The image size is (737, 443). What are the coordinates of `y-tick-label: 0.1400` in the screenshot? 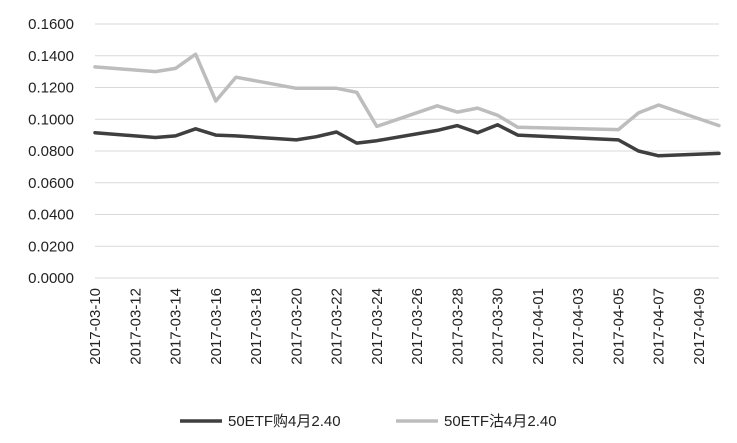 It's located at (51, 56).